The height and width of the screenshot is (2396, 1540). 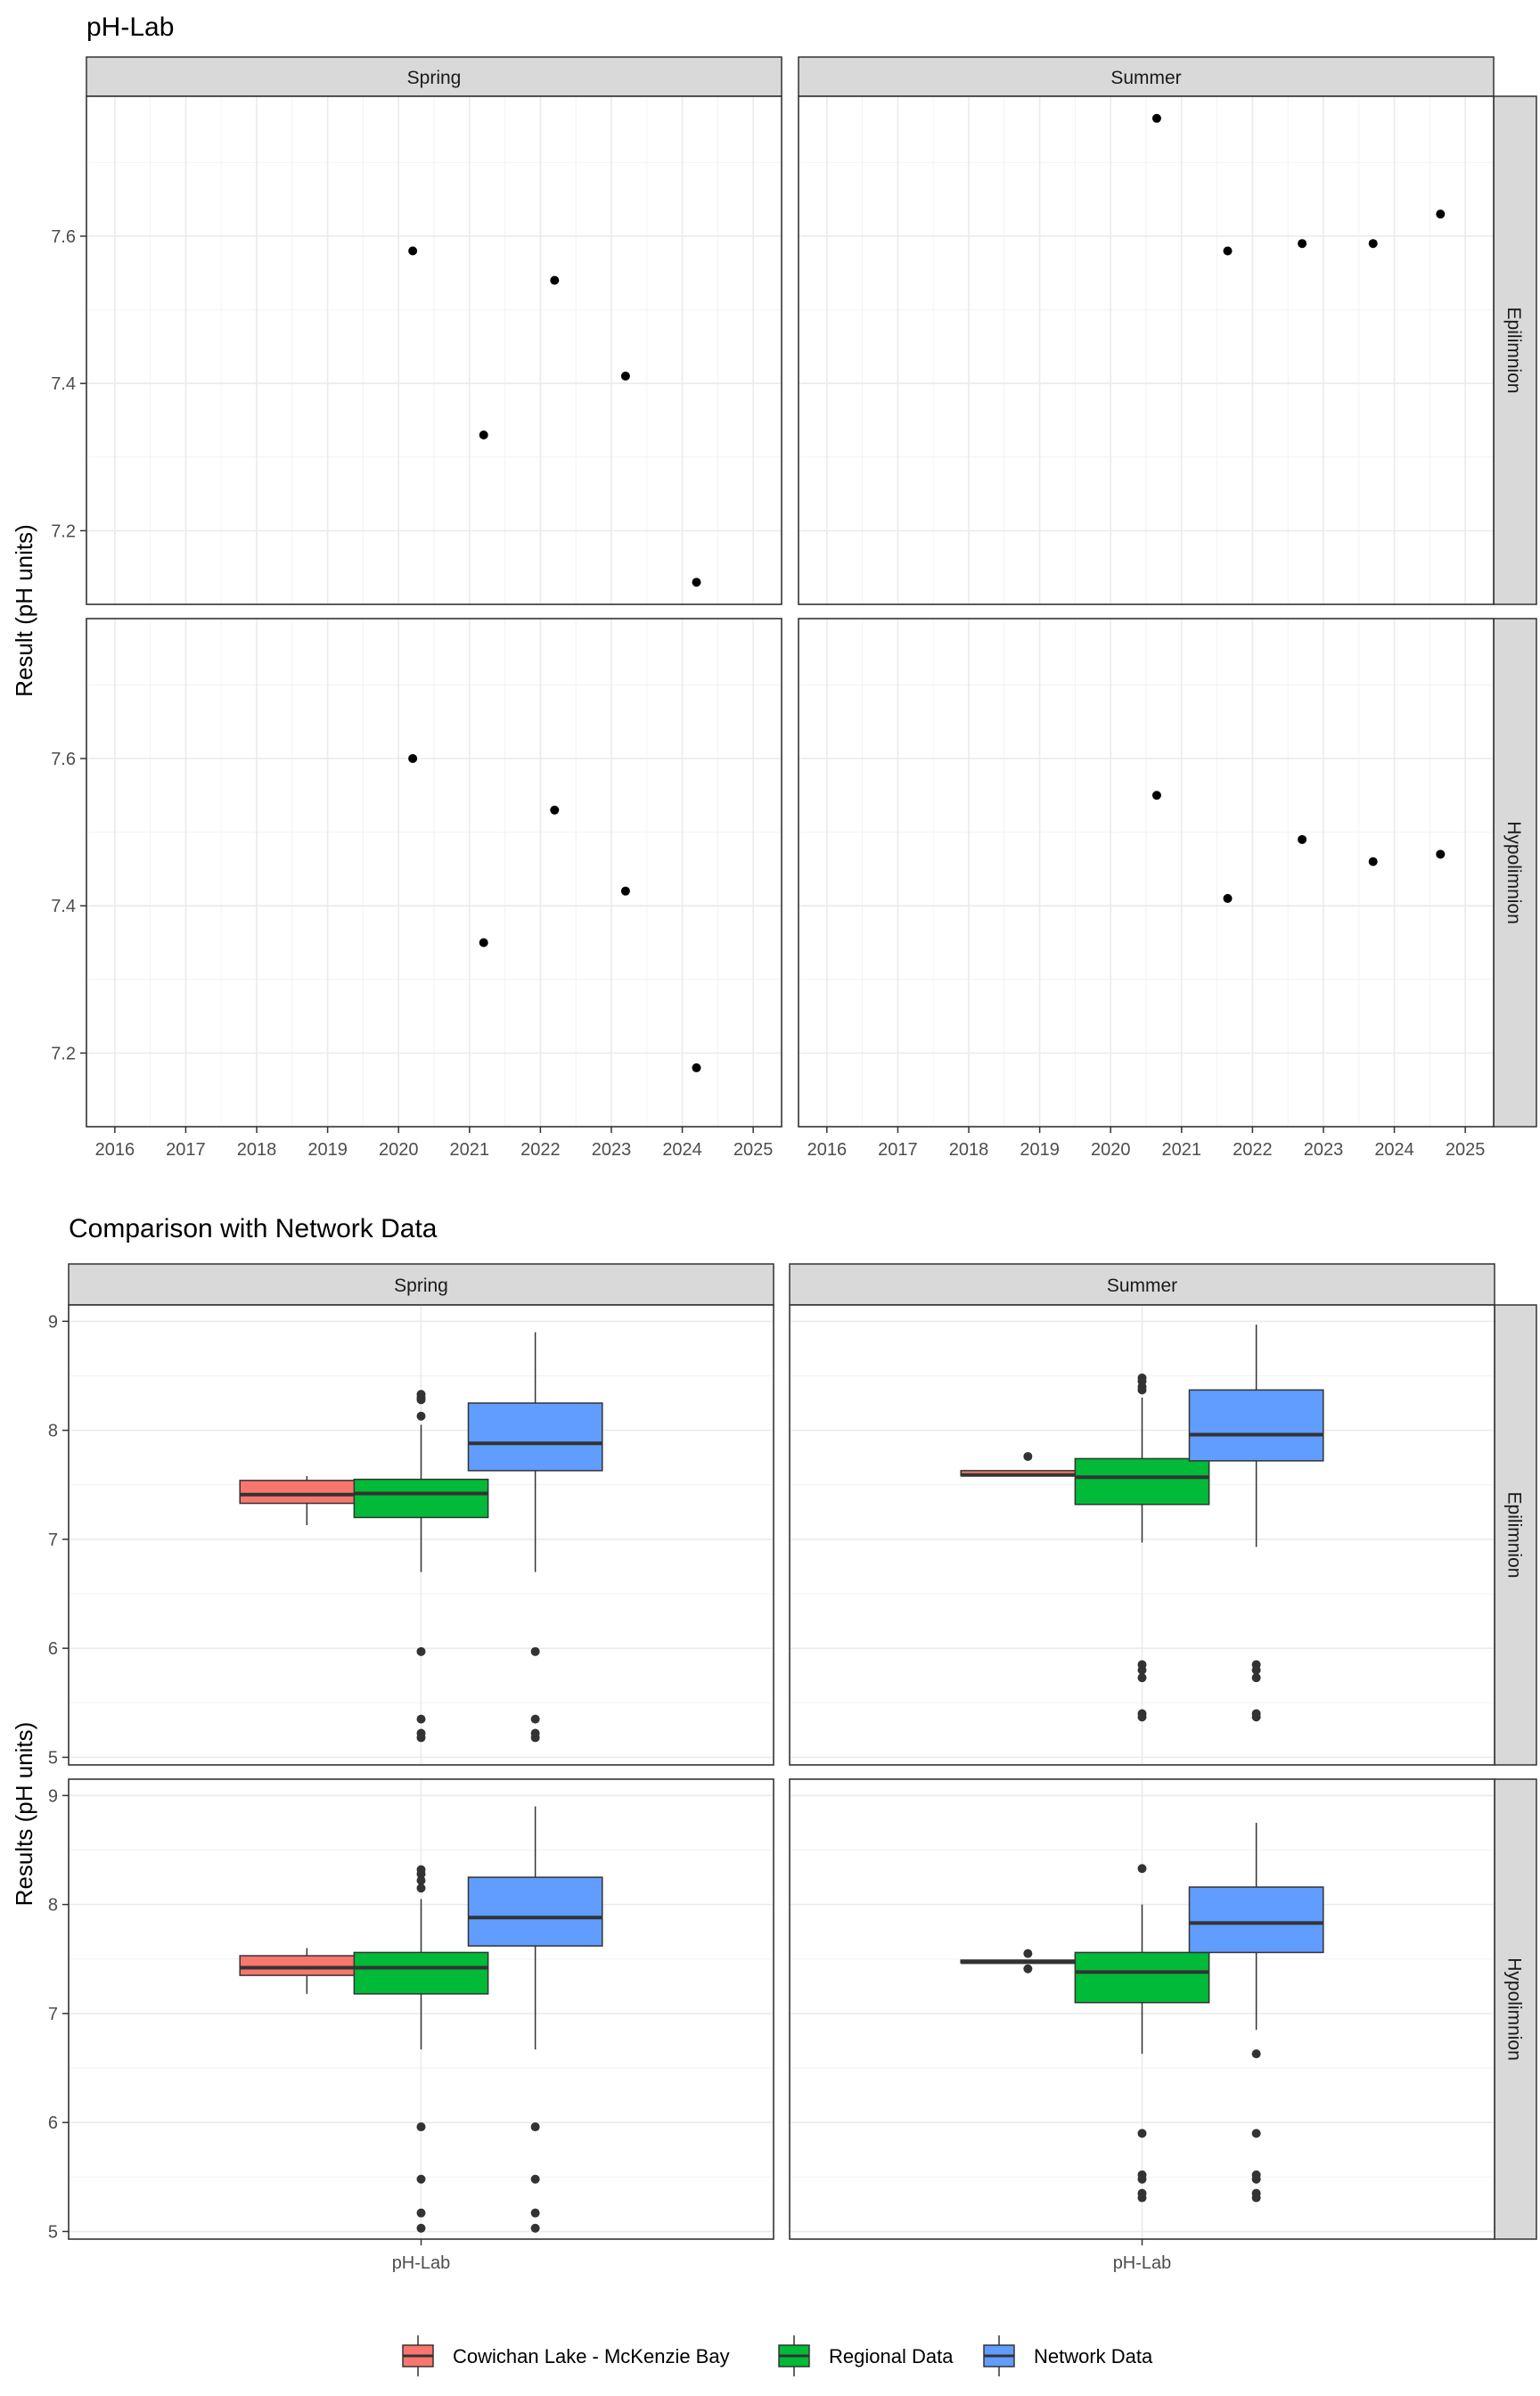 What do you see at coordinates (1324, 1150) in the screenshot?
I see `x-tick-label: 2023` at bounding box center [1324, 1150].